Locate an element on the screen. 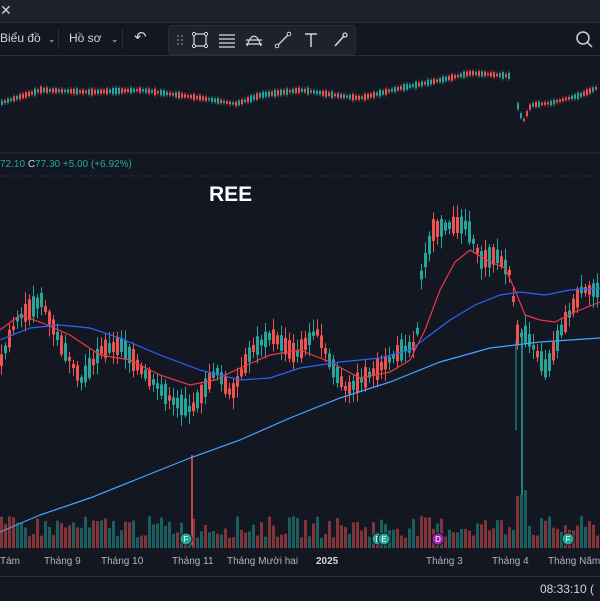 This screenshot has width=600, height=601. event-marker-label: D is located at coordinates (438, 539).